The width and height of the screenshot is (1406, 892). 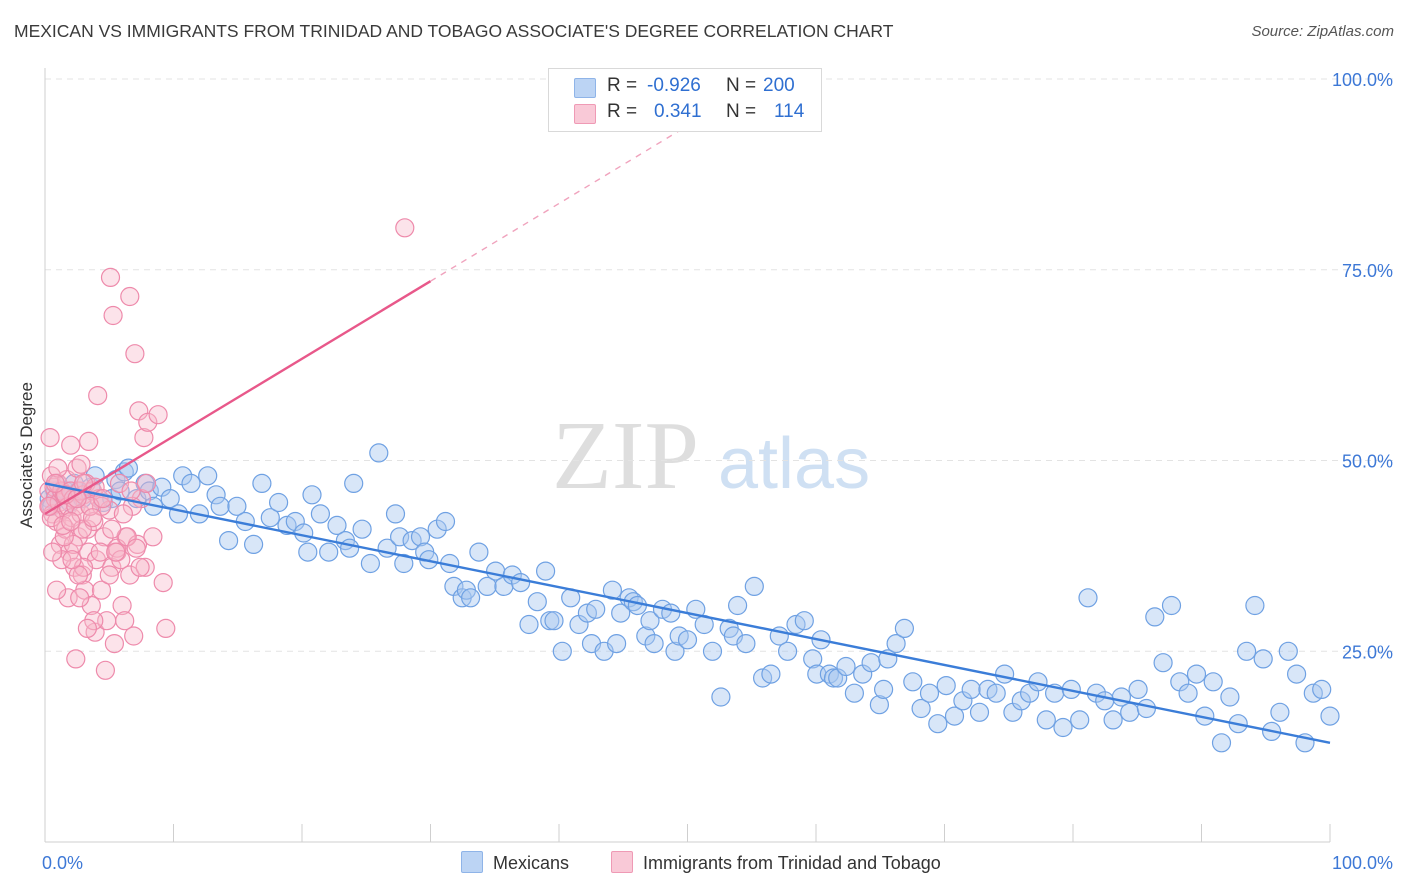 What do you see at coordinates (62, 863) in the screenshot?
I see `x-tick-label: 0.0%` at bounding box center [62, 863].